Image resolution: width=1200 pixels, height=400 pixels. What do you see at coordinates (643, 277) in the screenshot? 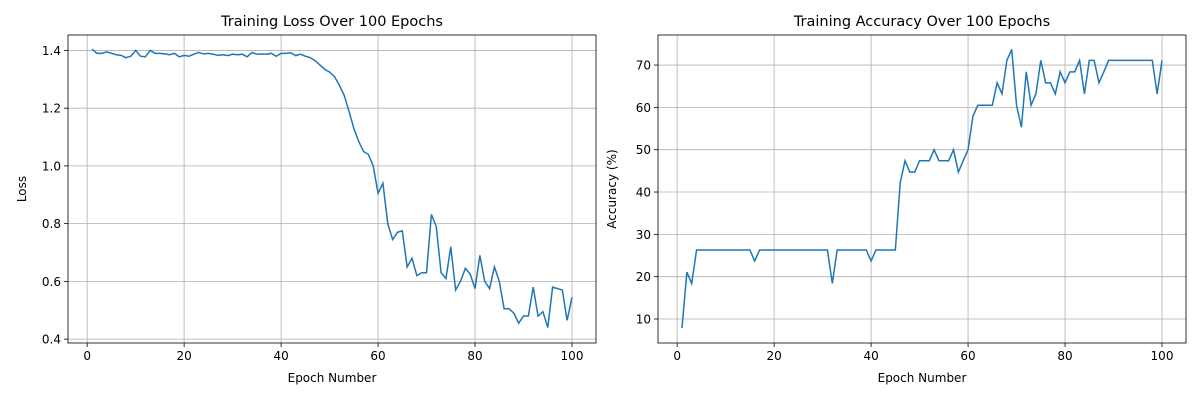
I see `y-tick-label: 20` at bounding box center [643, 277].